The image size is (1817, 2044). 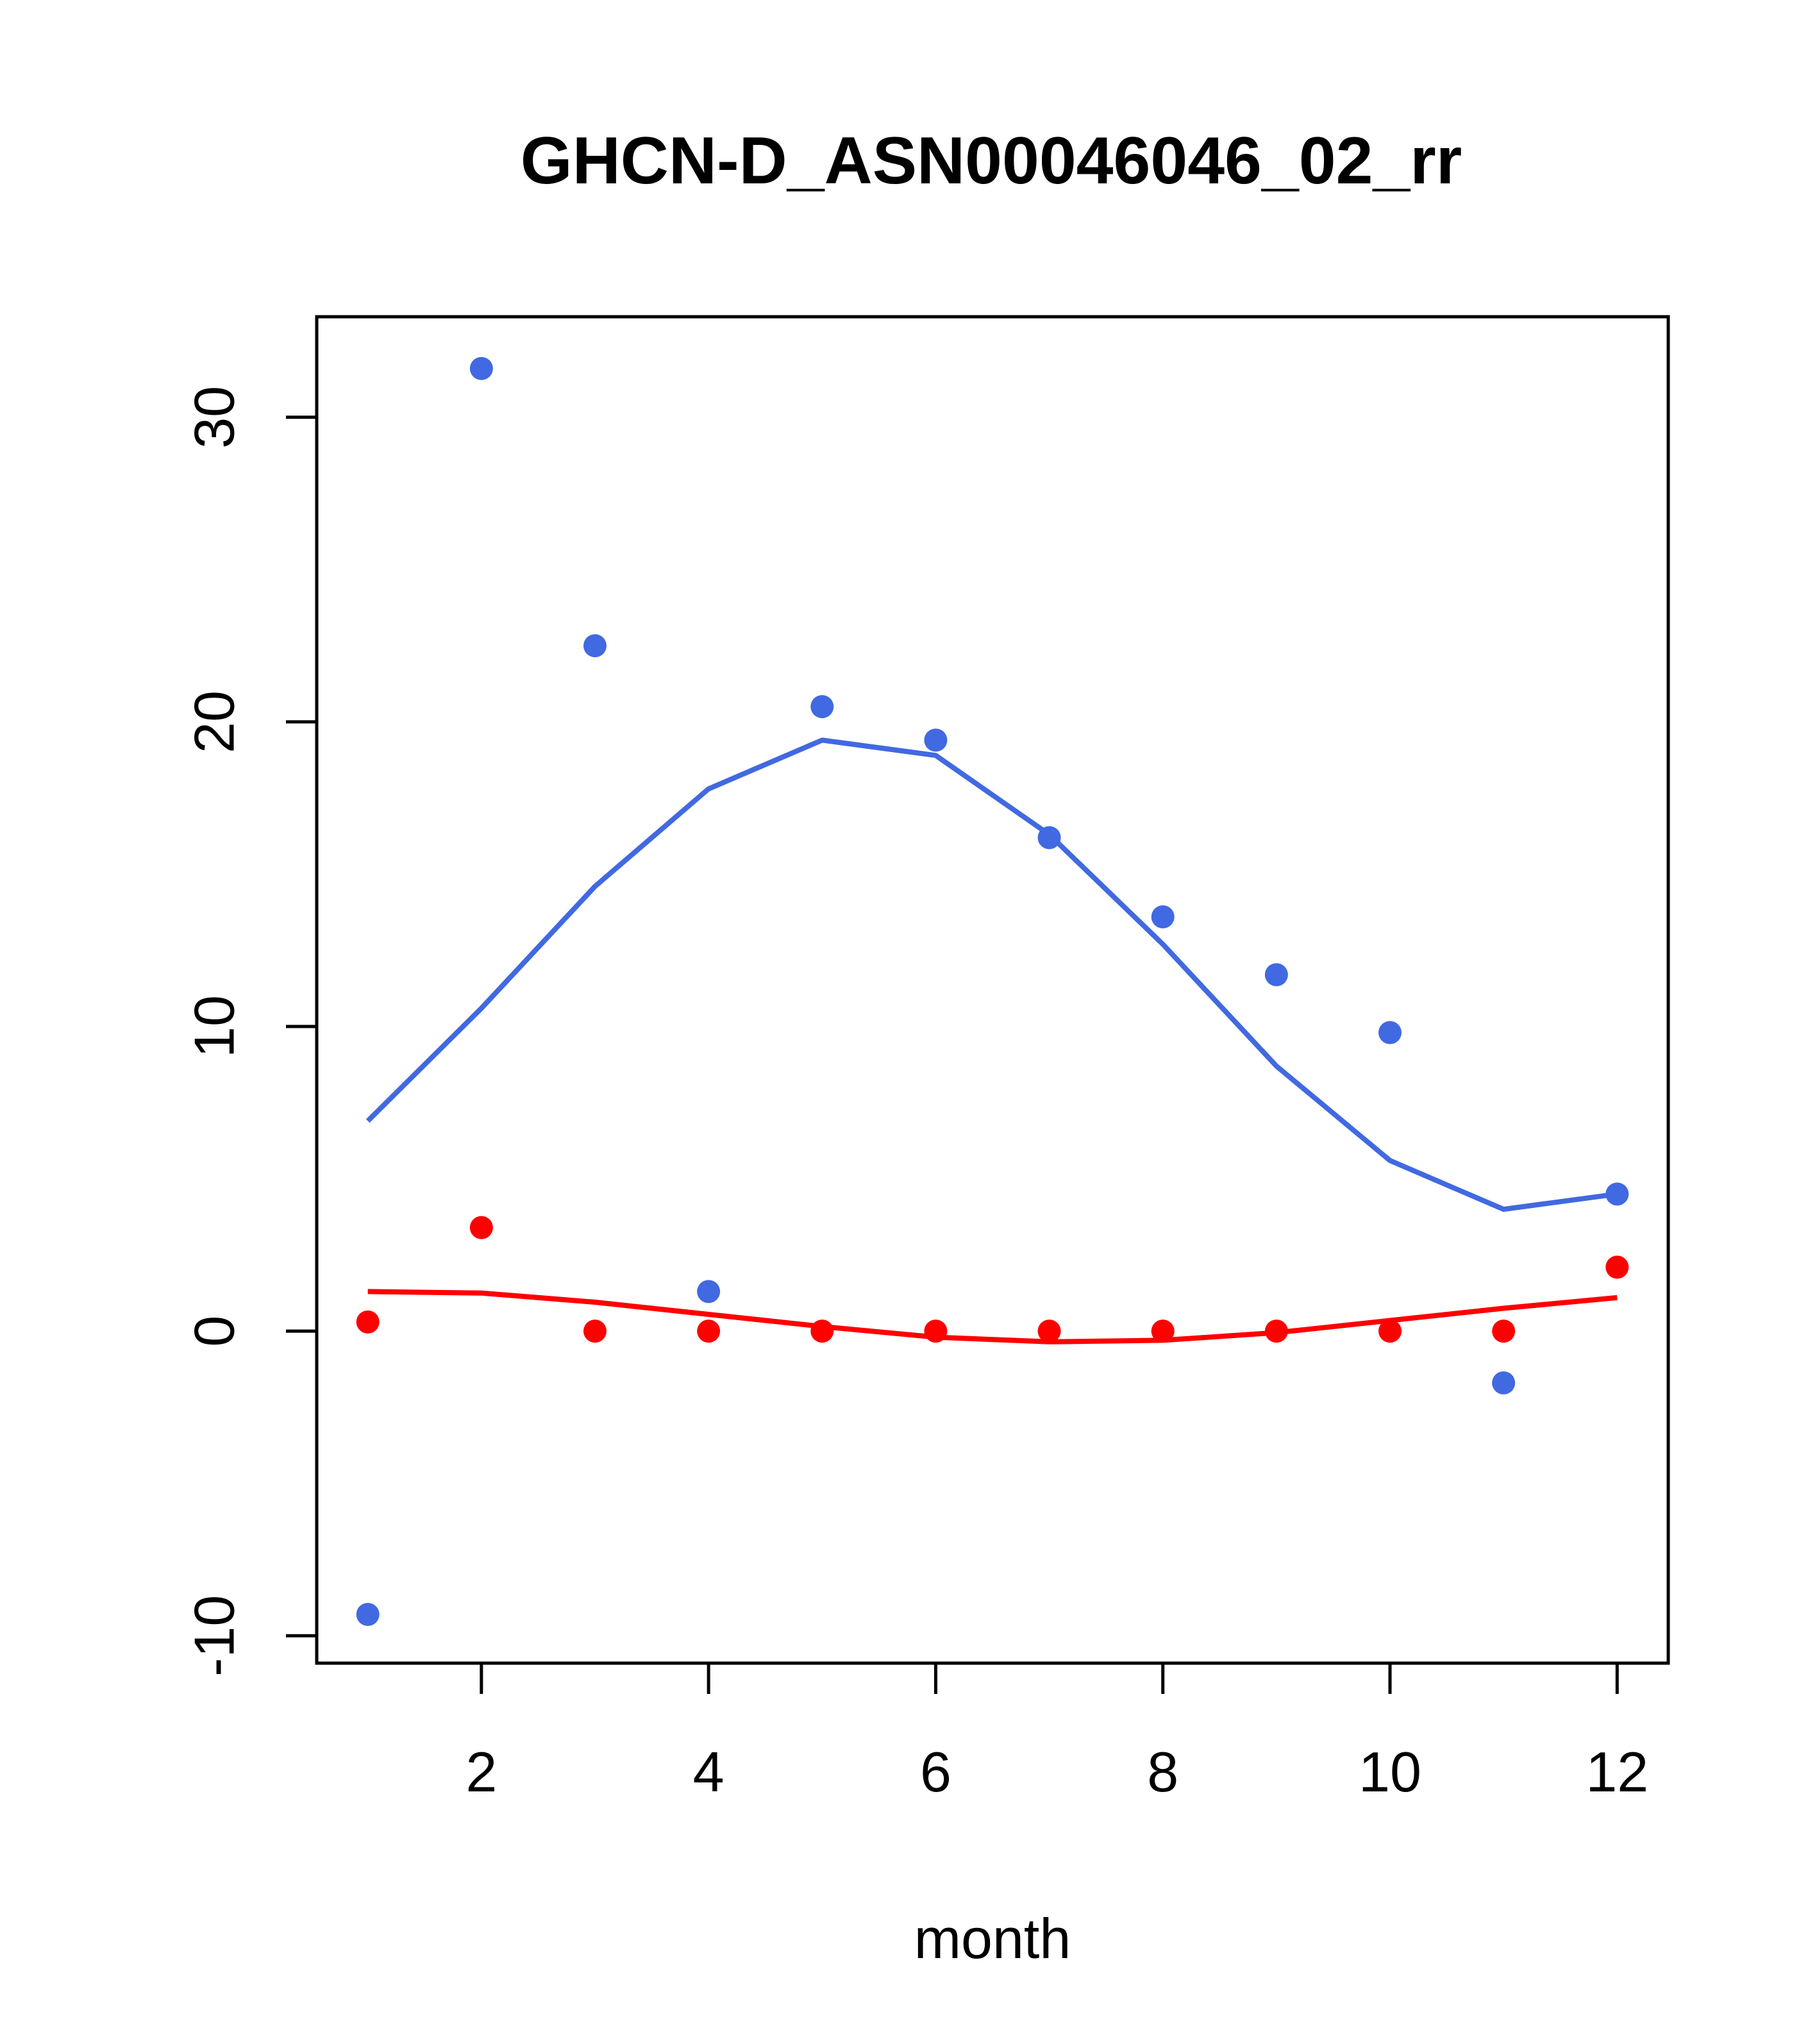 I want to click on chart-title: GHCN-D_ASN00046046_02_rr, so click(x=991, y=161).